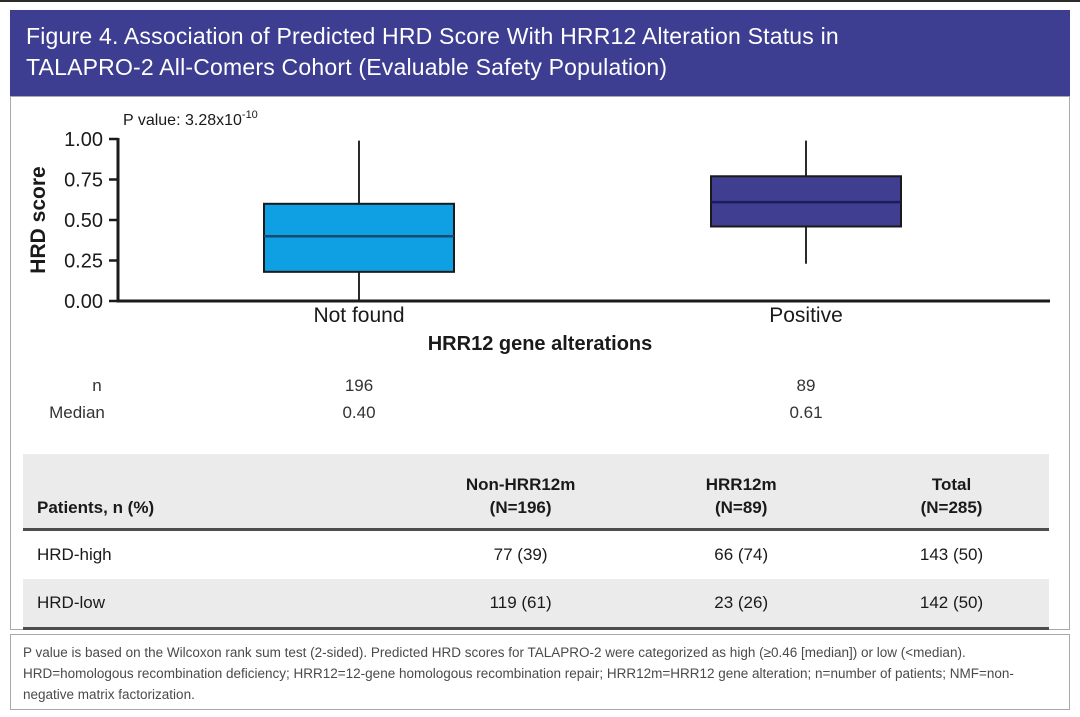  I want to click on table-row-hrd-low: HRD-low 119 (61) 23 (26) 142 (50), so click(536, 604).